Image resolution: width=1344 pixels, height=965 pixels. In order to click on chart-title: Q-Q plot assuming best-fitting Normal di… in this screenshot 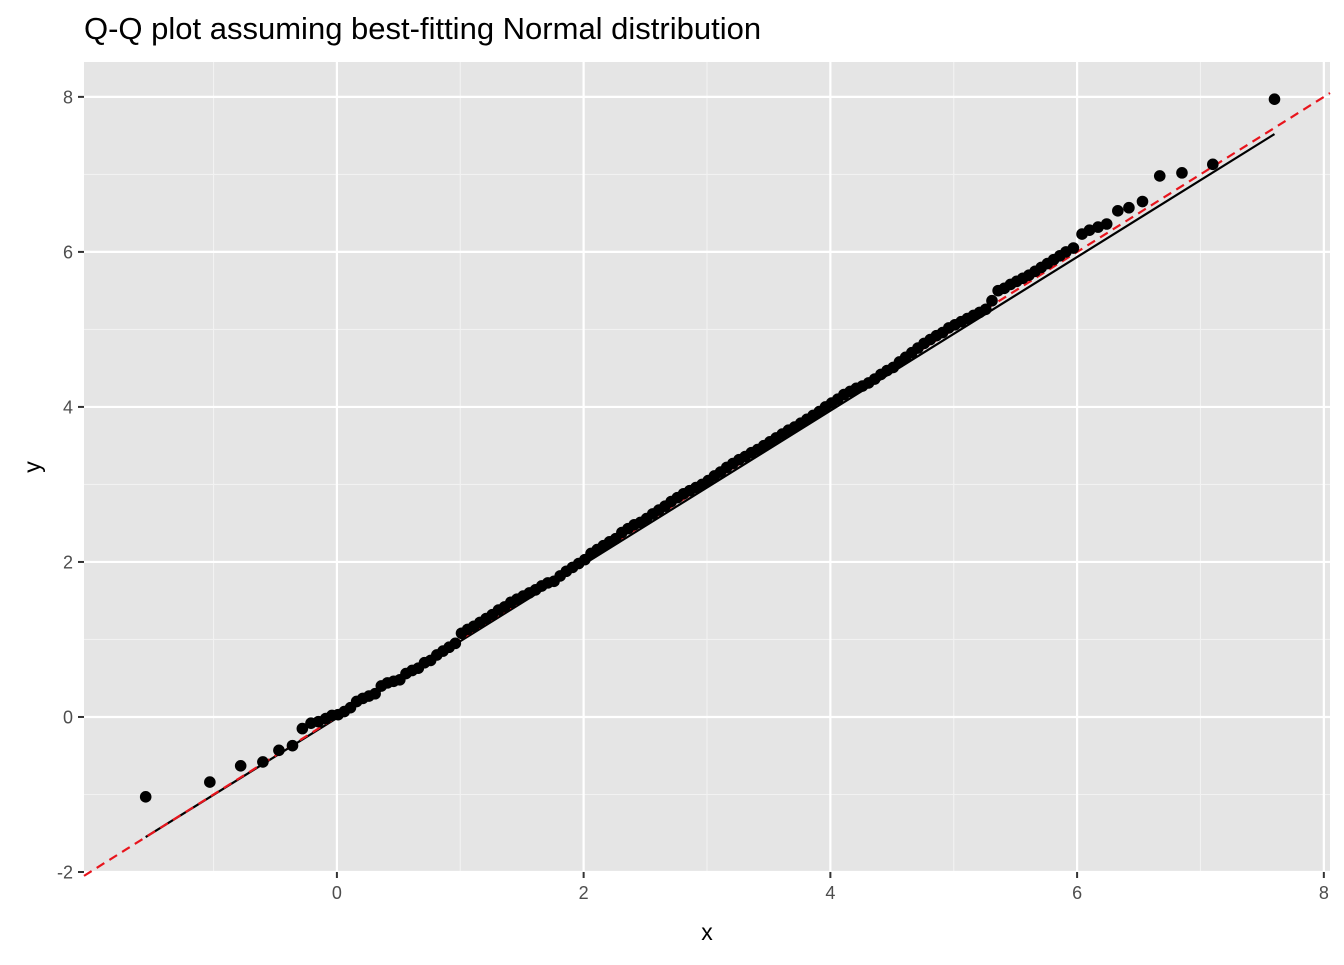, I will do `click(422, 28)`.